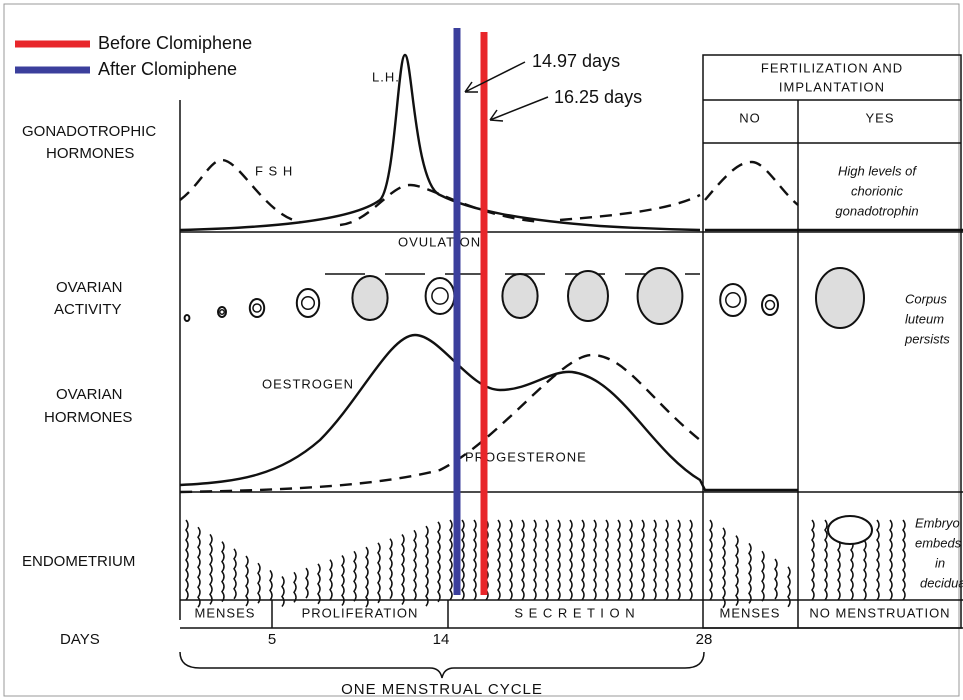 The width and height of the screenshot is (963, 700). I want to click on cycle-bracket, so click(442, 665).